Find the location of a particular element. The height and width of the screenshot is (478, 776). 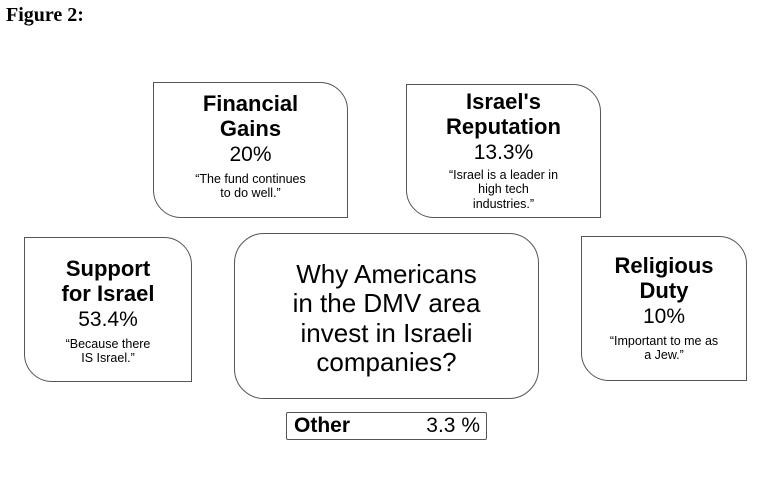

reason-title-line: for Israel is located at coordinates (108, 293).